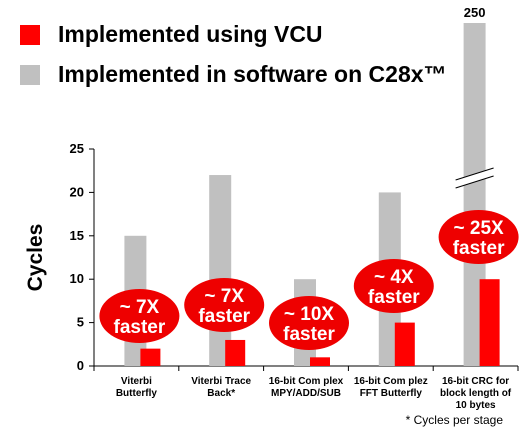 The image size is (529, 435). I want to click on y-tick-label: 0, so click(80, 365).